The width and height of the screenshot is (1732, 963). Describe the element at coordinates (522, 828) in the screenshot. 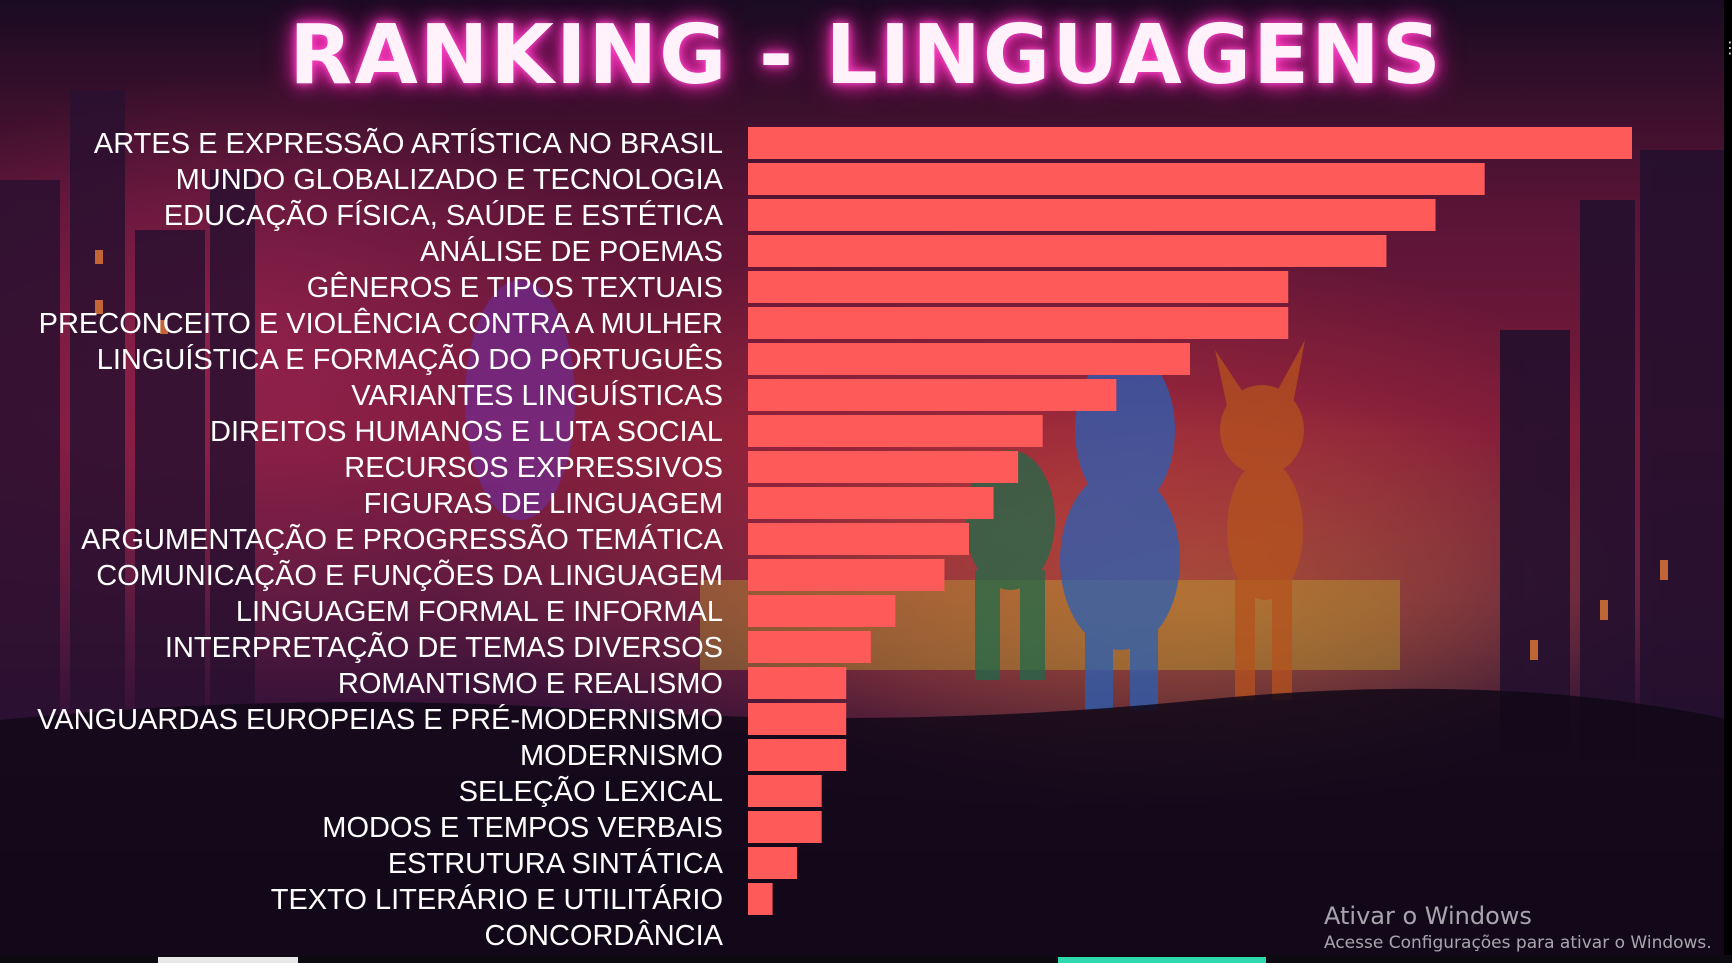

I see `category-label: MODOS E TEMPOS VERBAIS` at that location.